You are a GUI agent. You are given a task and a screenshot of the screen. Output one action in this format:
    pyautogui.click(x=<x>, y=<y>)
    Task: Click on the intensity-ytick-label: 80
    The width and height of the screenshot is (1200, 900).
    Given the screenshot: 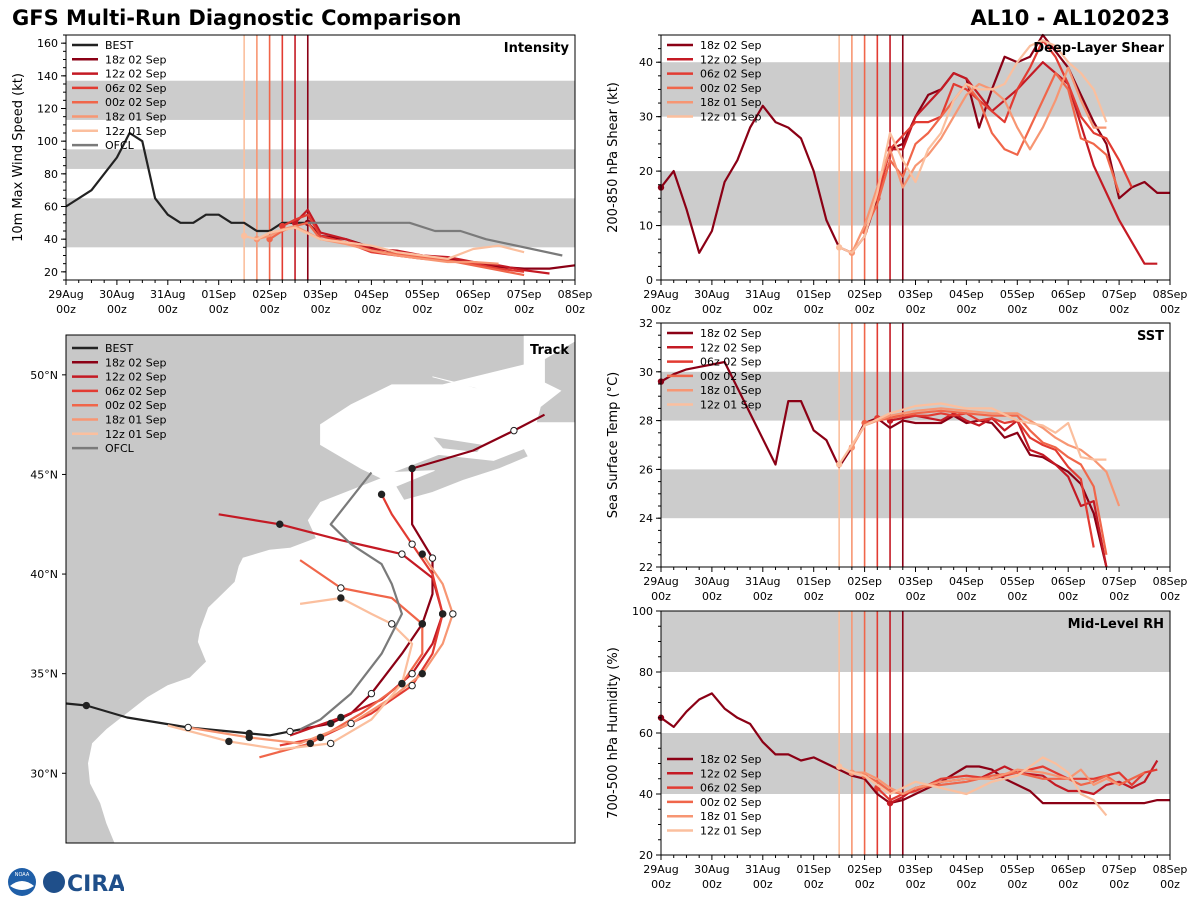 What is the action you would take?
    pyautogui.click(x=51, y=174)
    